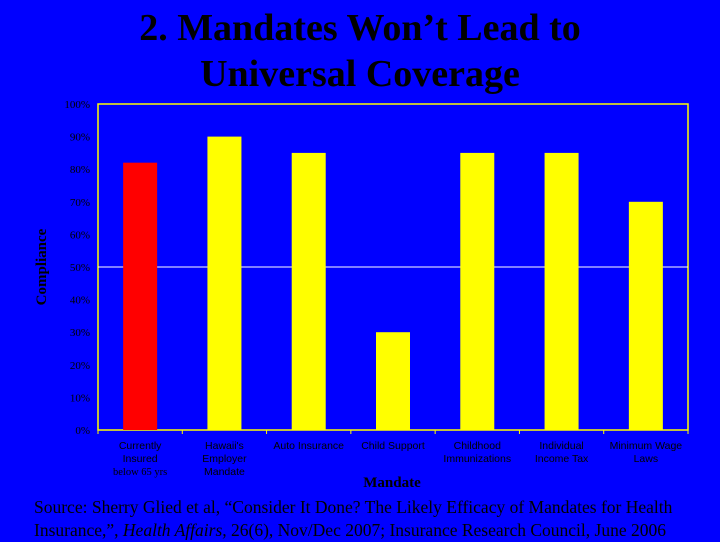  Describe the element at coordinates (140, 296) in the screenshot. I see `bar-highlighted` at that location.